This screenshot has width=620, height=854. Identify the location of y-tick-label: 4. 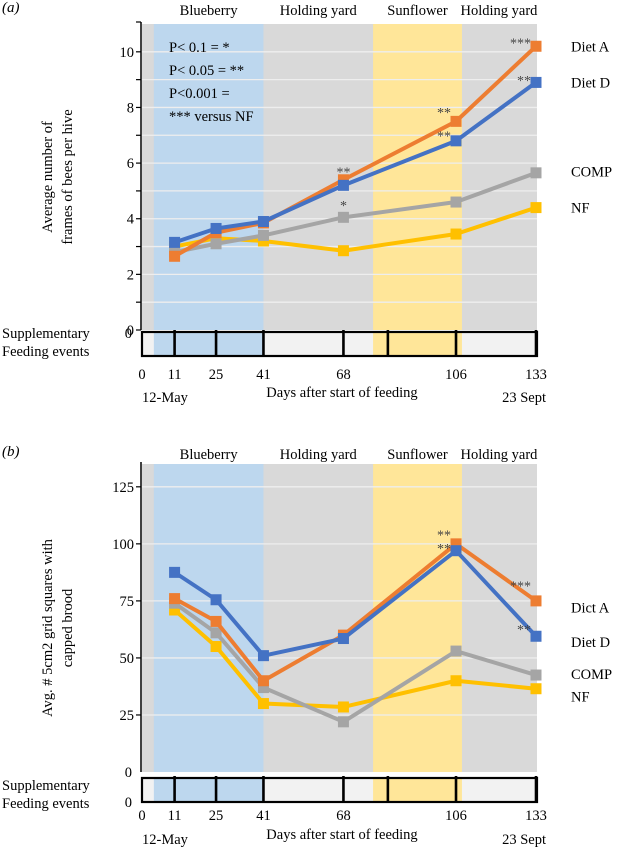
(131, 220).